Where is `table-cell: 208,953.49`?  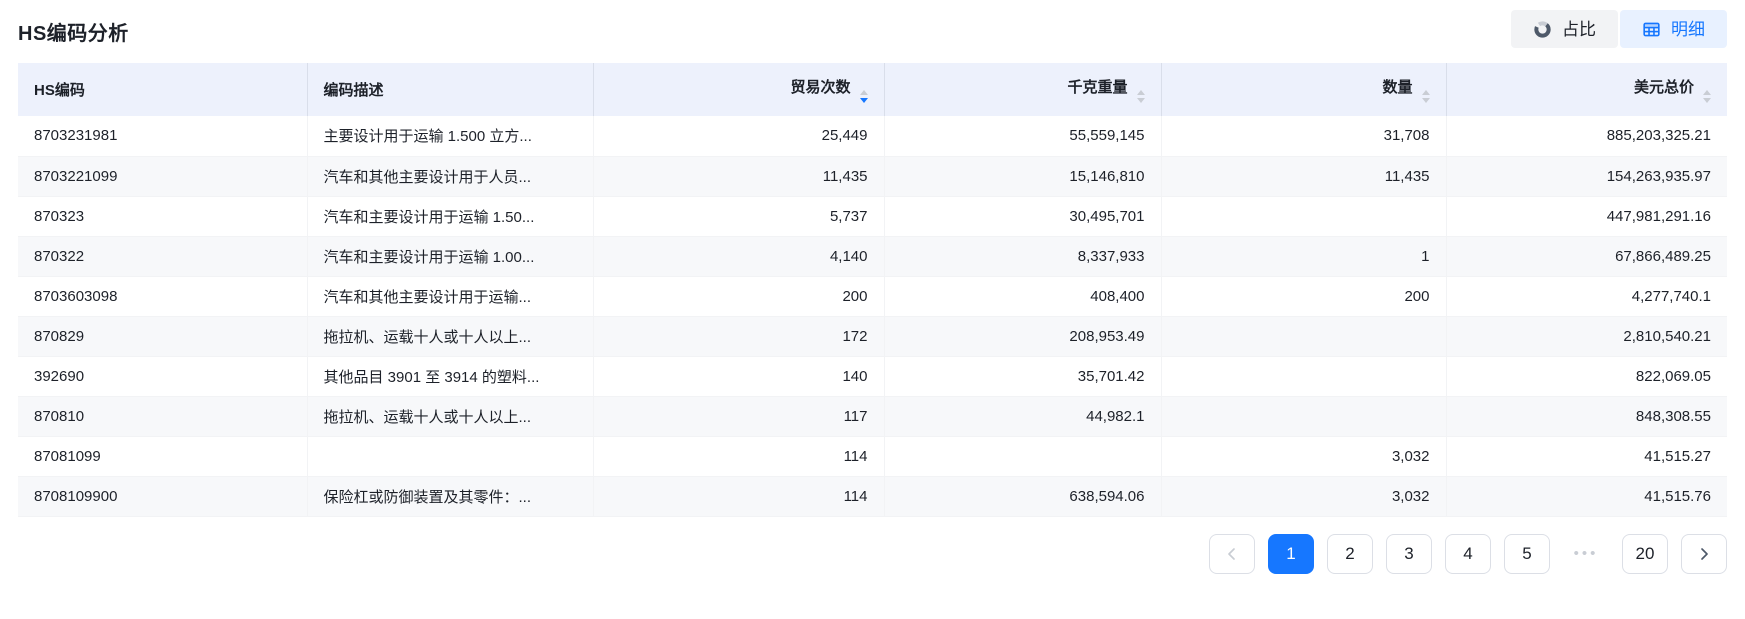
table-cell: 208,953.49 is located at coordinates (1023, 336).